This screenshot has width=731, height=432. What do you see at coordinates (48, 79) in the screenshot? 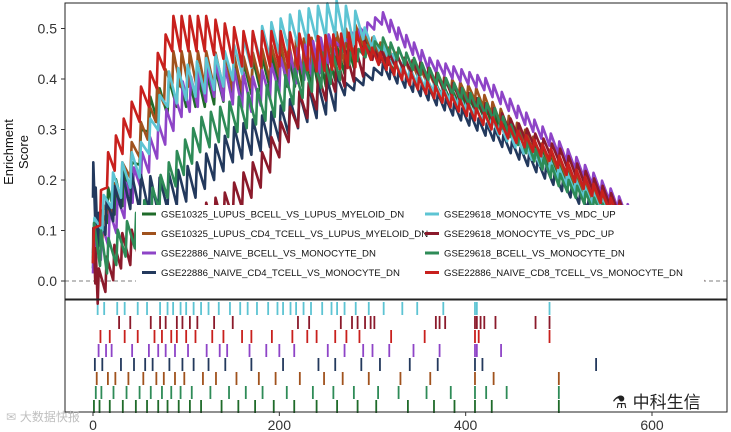
I see `y-tick-label-4: 0.4` at bounding box center [48, 79].